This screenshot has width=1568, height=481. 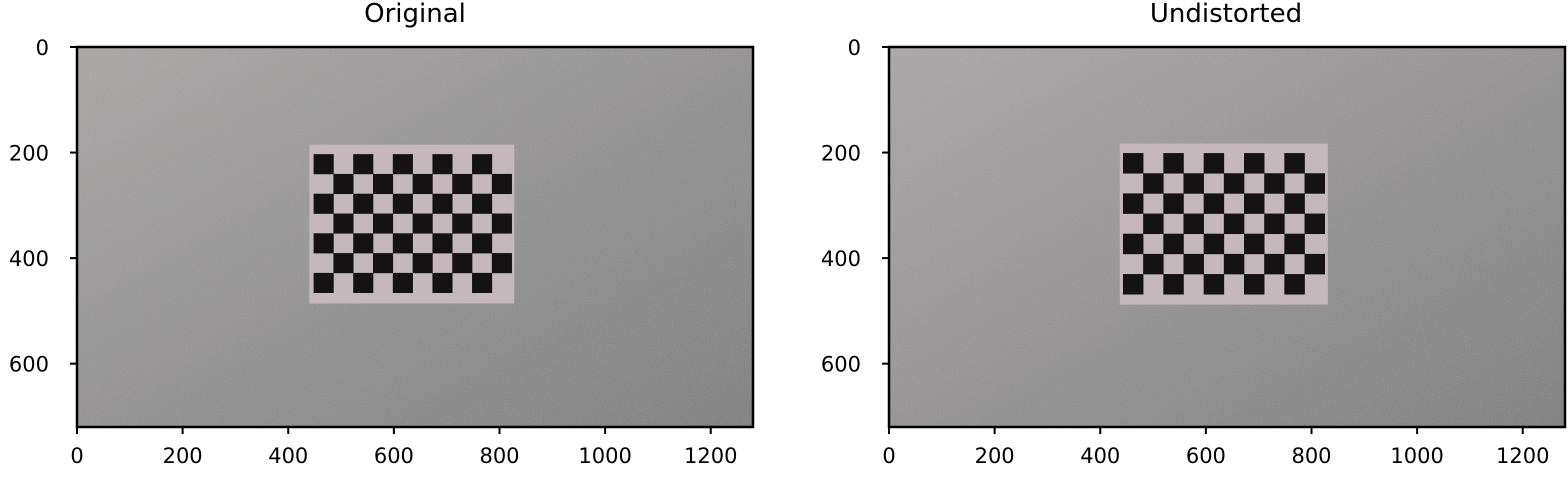 I want to click on chessboard-squares, so click(x=1224, y=224).